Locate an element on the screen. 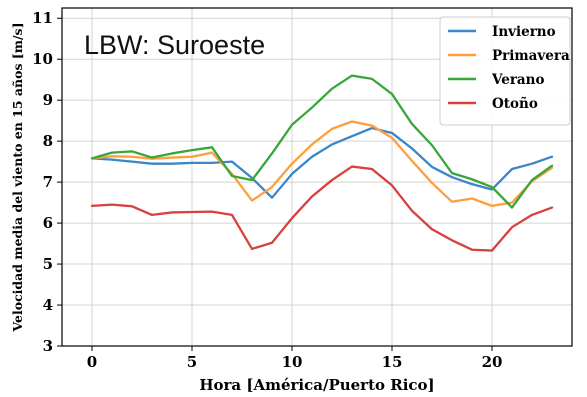  y-tick-label: 11 is located at coordinates (42, 18).